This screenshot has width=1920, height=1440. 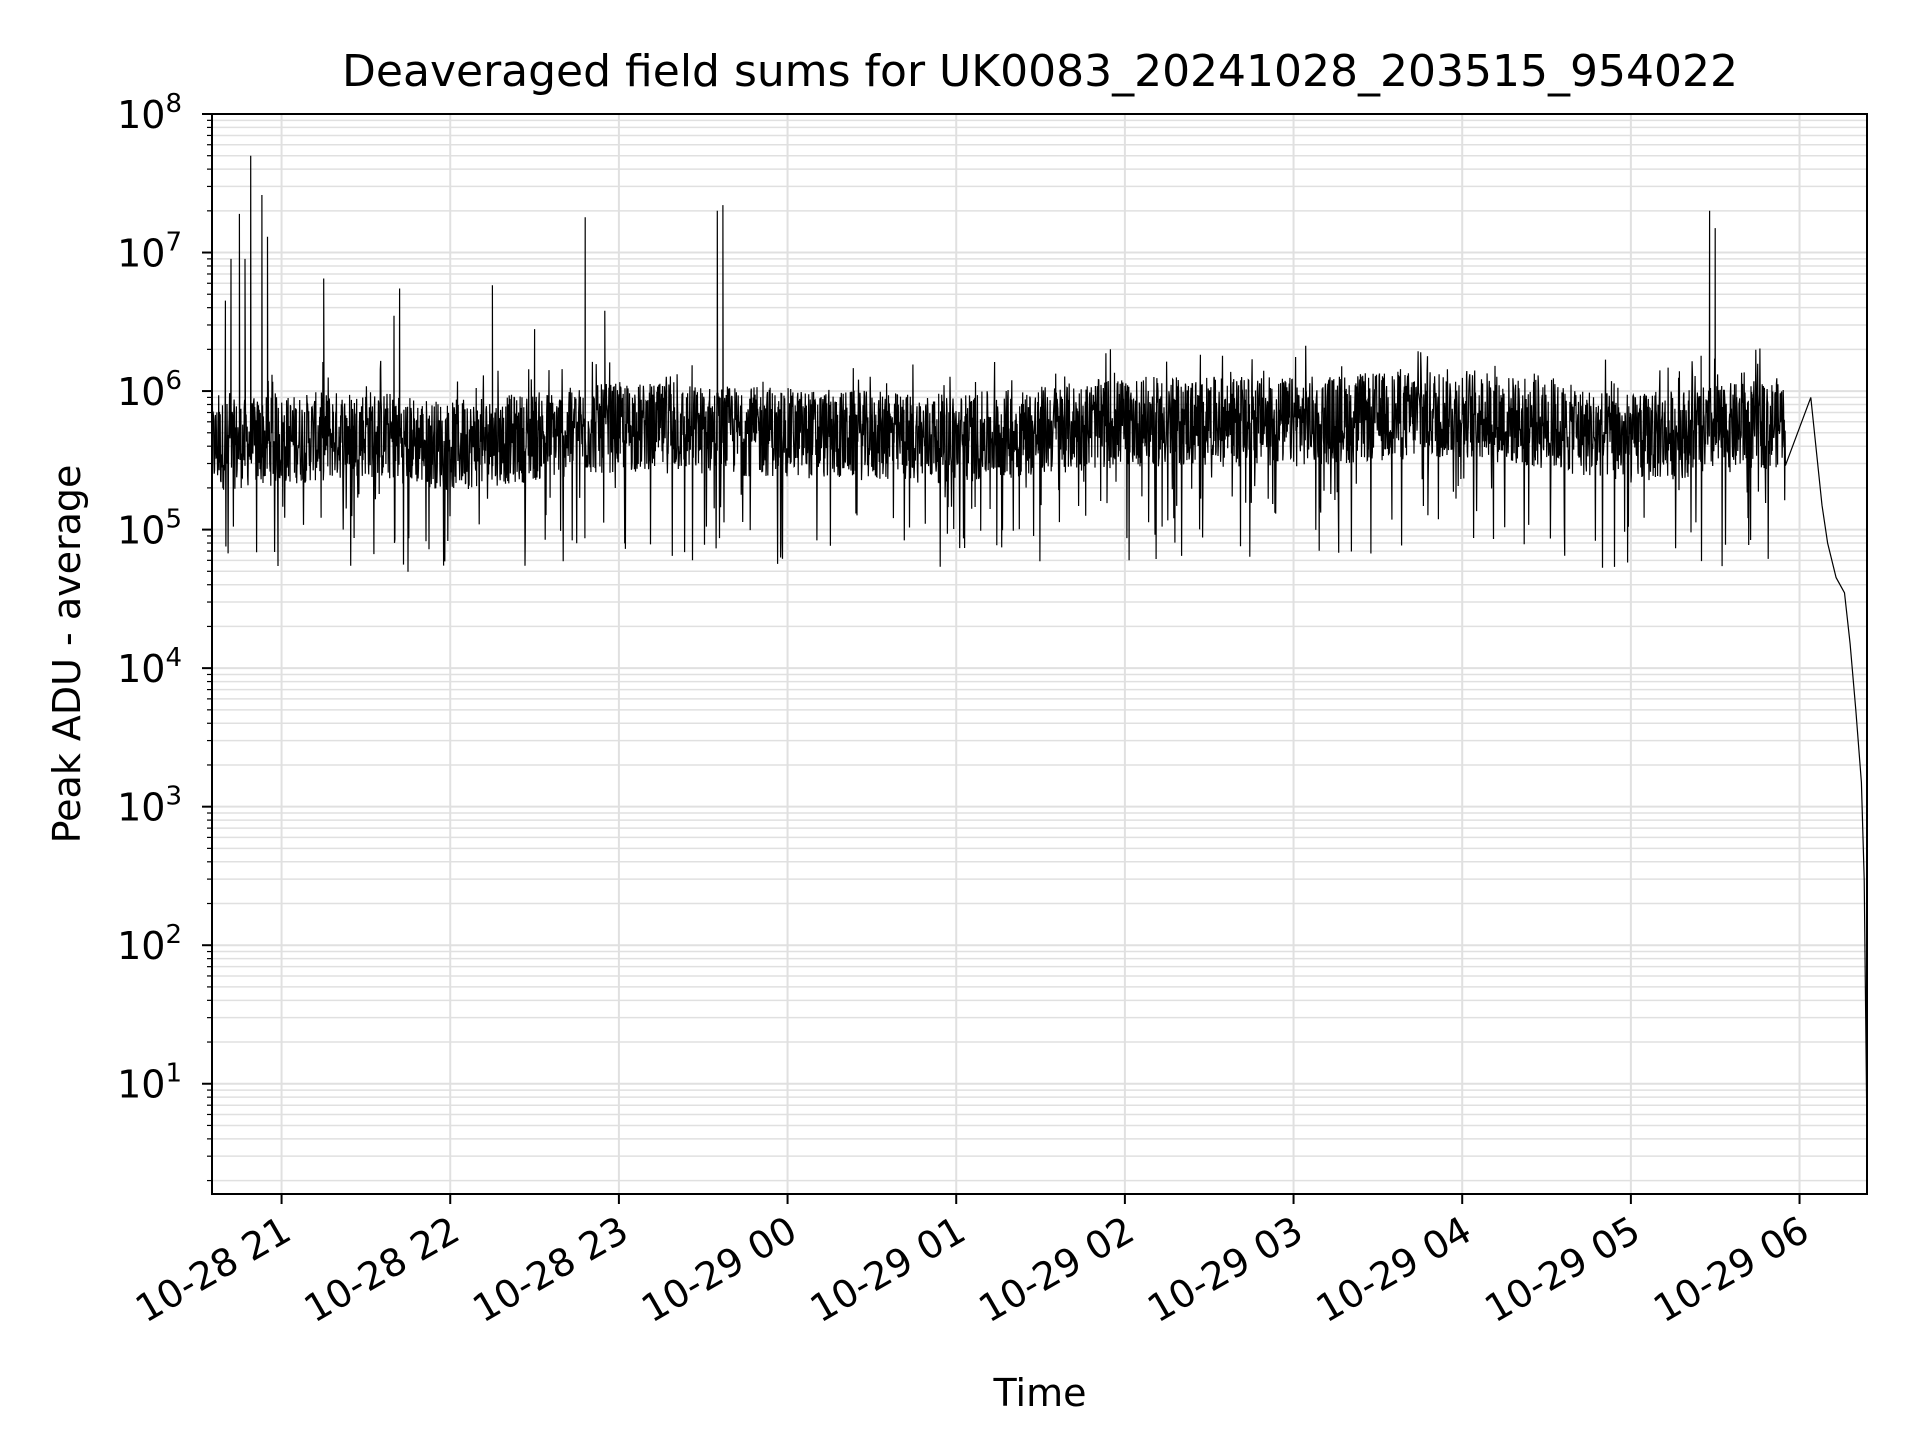 What do you see at coordinates (149, 113) in the screenshot?
I see `y-tick-label: 108` at bounding box center [149, 113].